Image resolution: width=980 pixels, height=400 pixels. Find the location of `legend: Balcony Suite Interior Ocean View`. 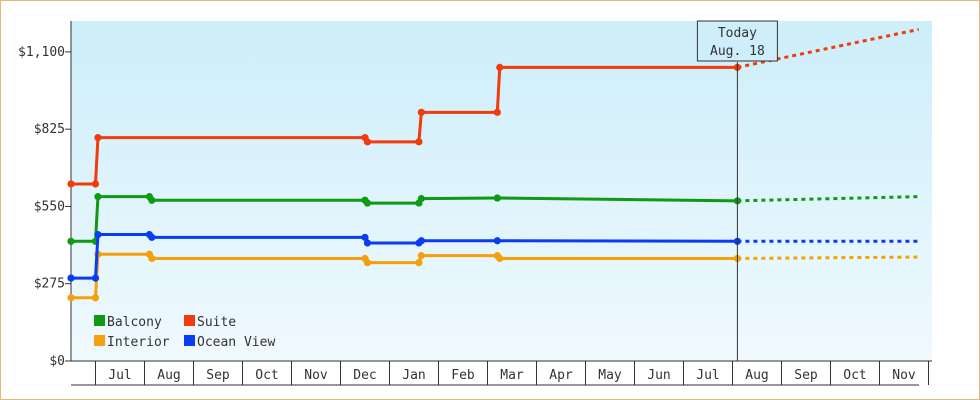

legend: Balcony Suite Interior Ocean View is located at coordinates (184, 332).